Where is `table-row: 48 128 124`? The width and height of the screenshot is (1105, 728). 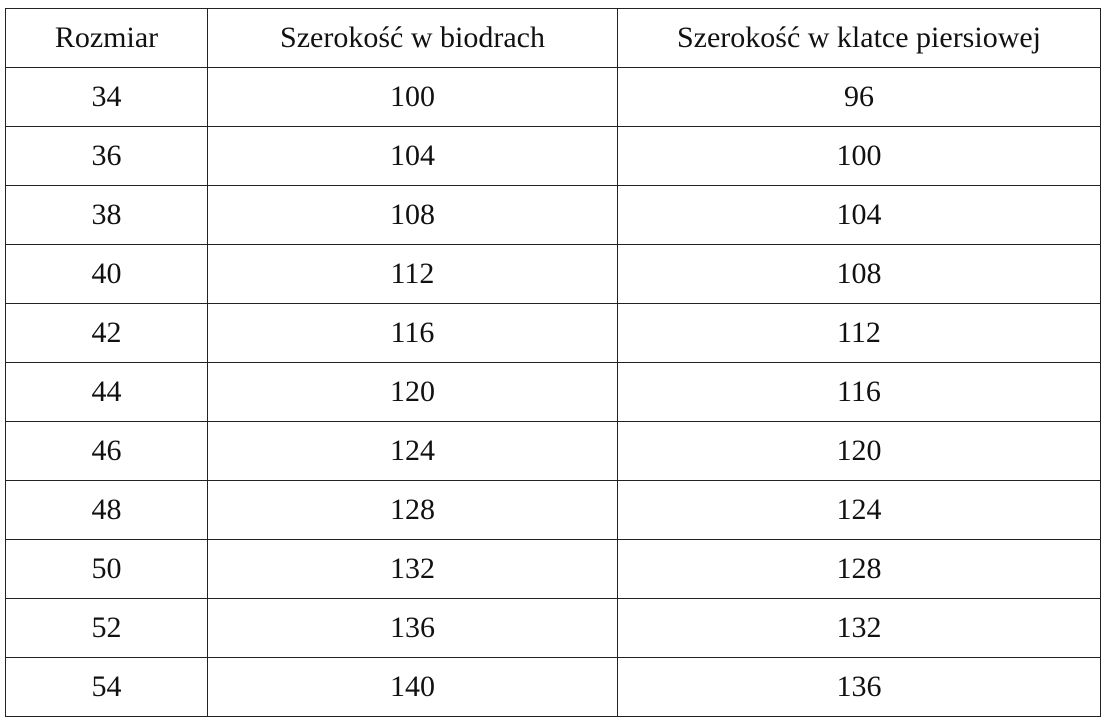 table-row: 48 128 124 is located at coordinates (553, 510).